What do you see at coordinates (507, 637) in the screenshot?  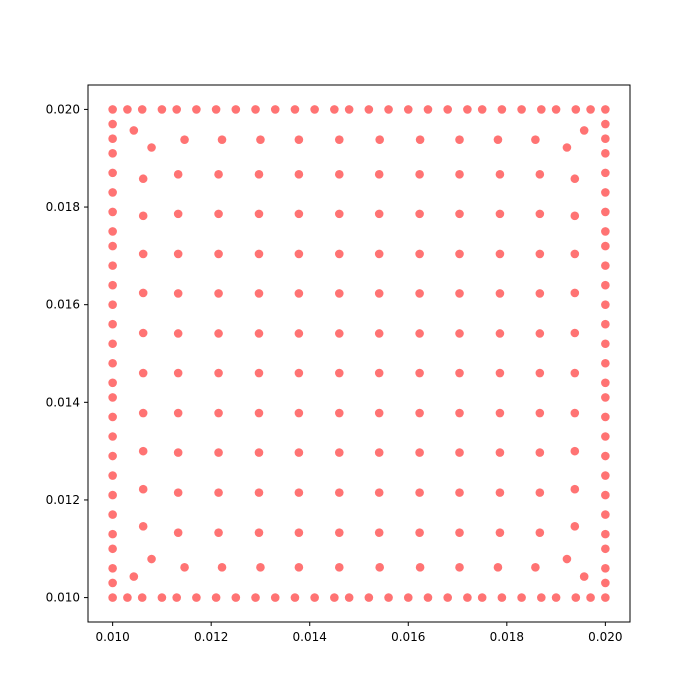 I see `x-tick-label: 0.018` at bounding box center [507, 637].